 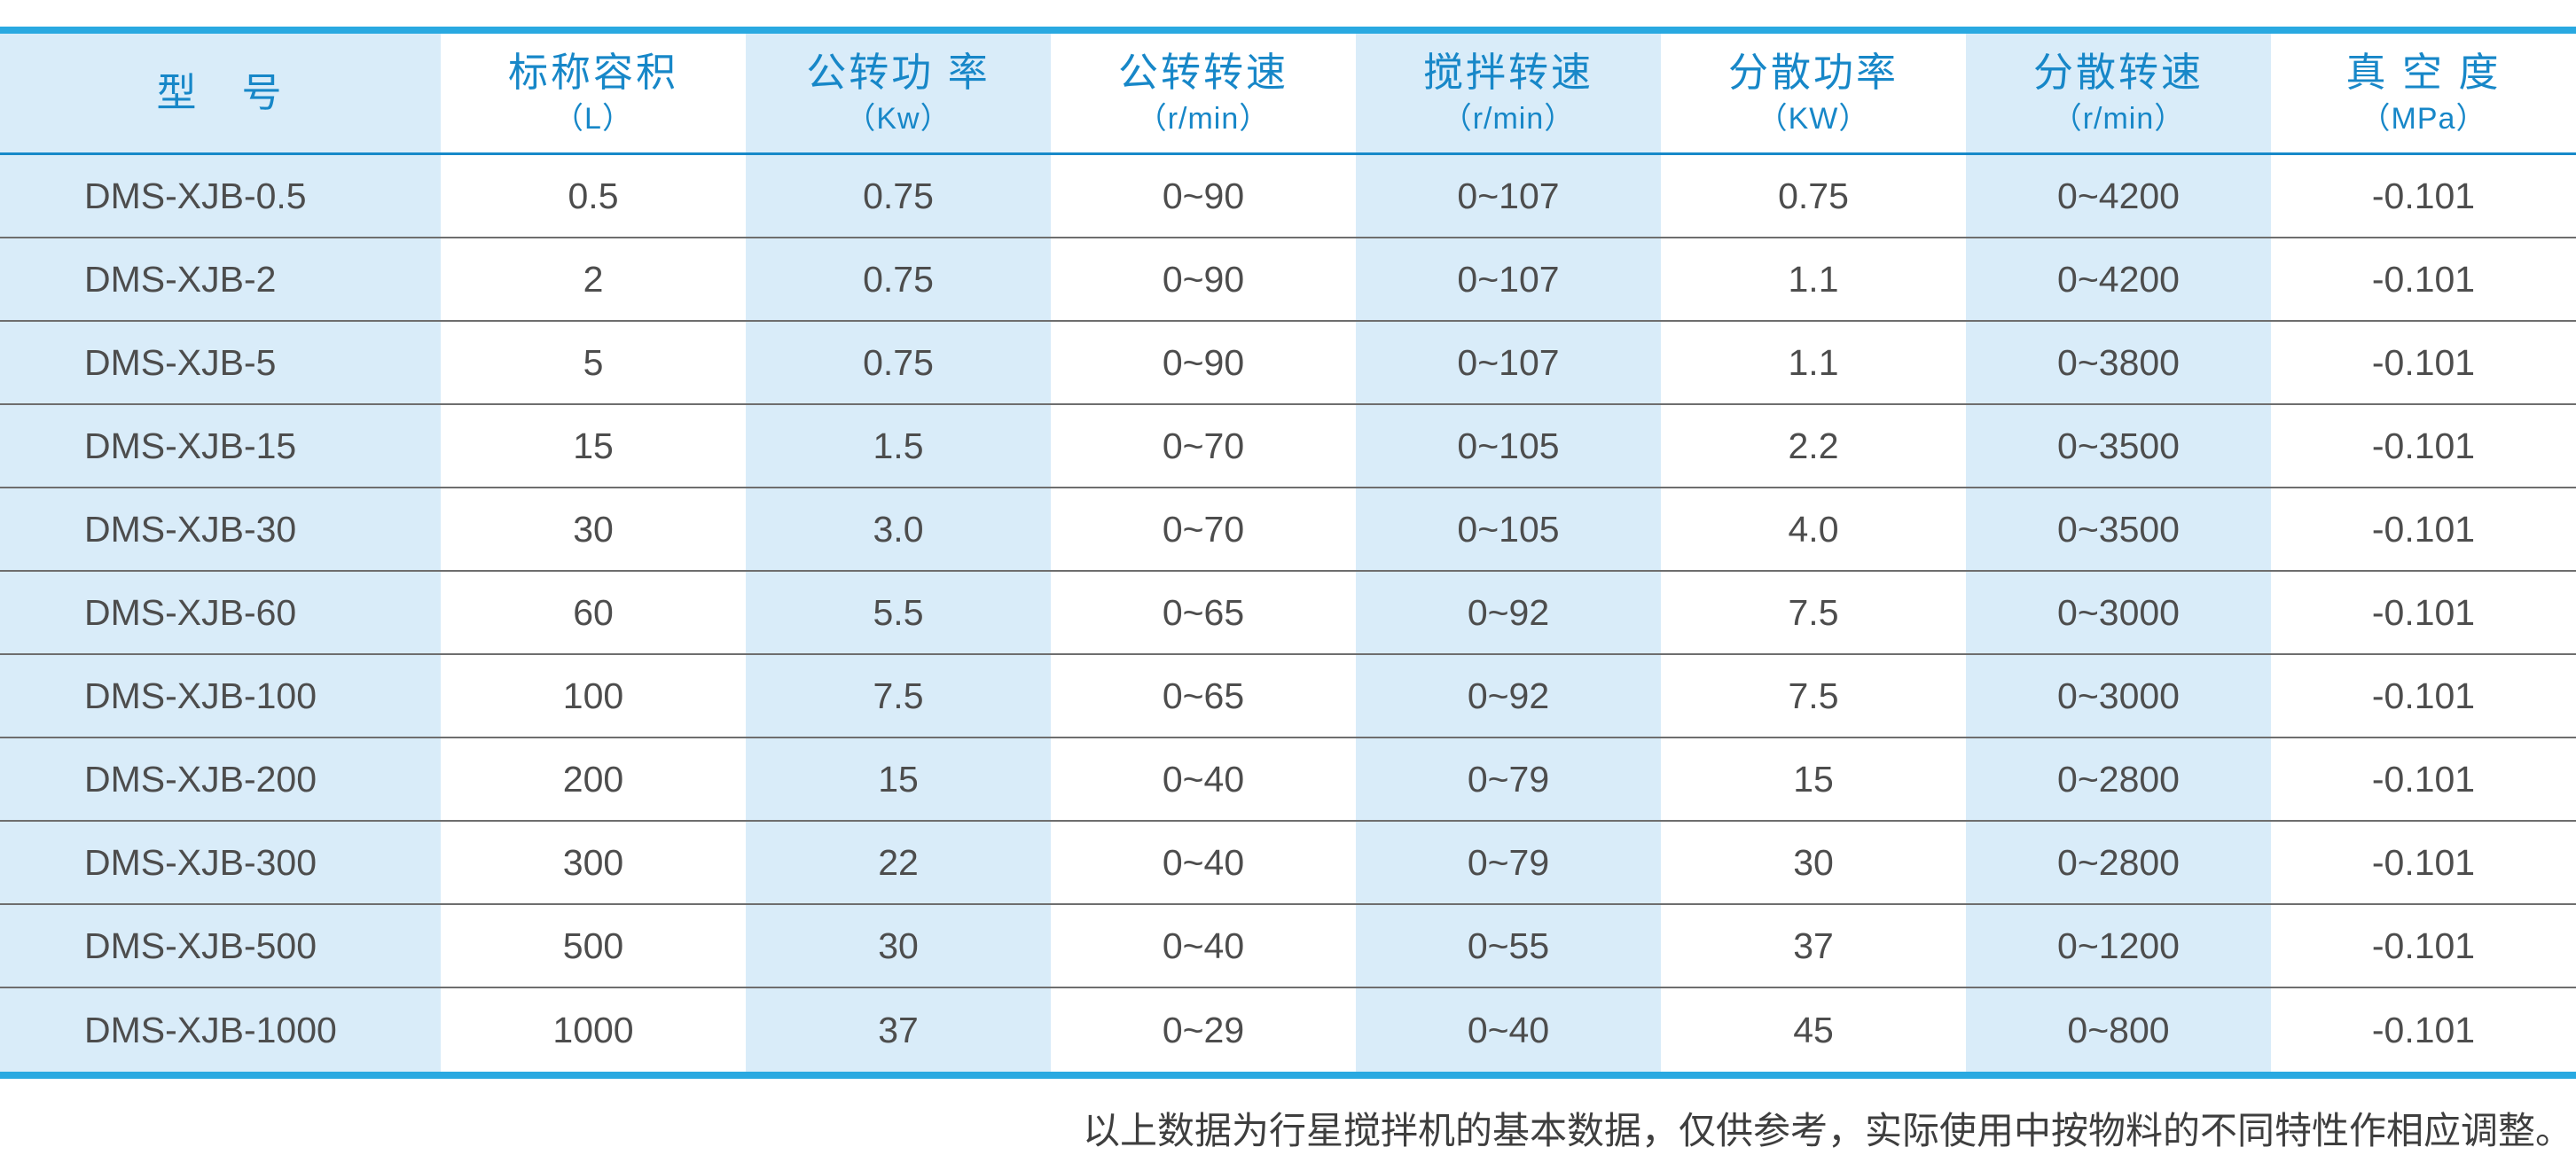 What do you see at coordinates (1203, 695) in the screenshot?
I see `value-cell: 0~65` at bounding box center [1203, 695].